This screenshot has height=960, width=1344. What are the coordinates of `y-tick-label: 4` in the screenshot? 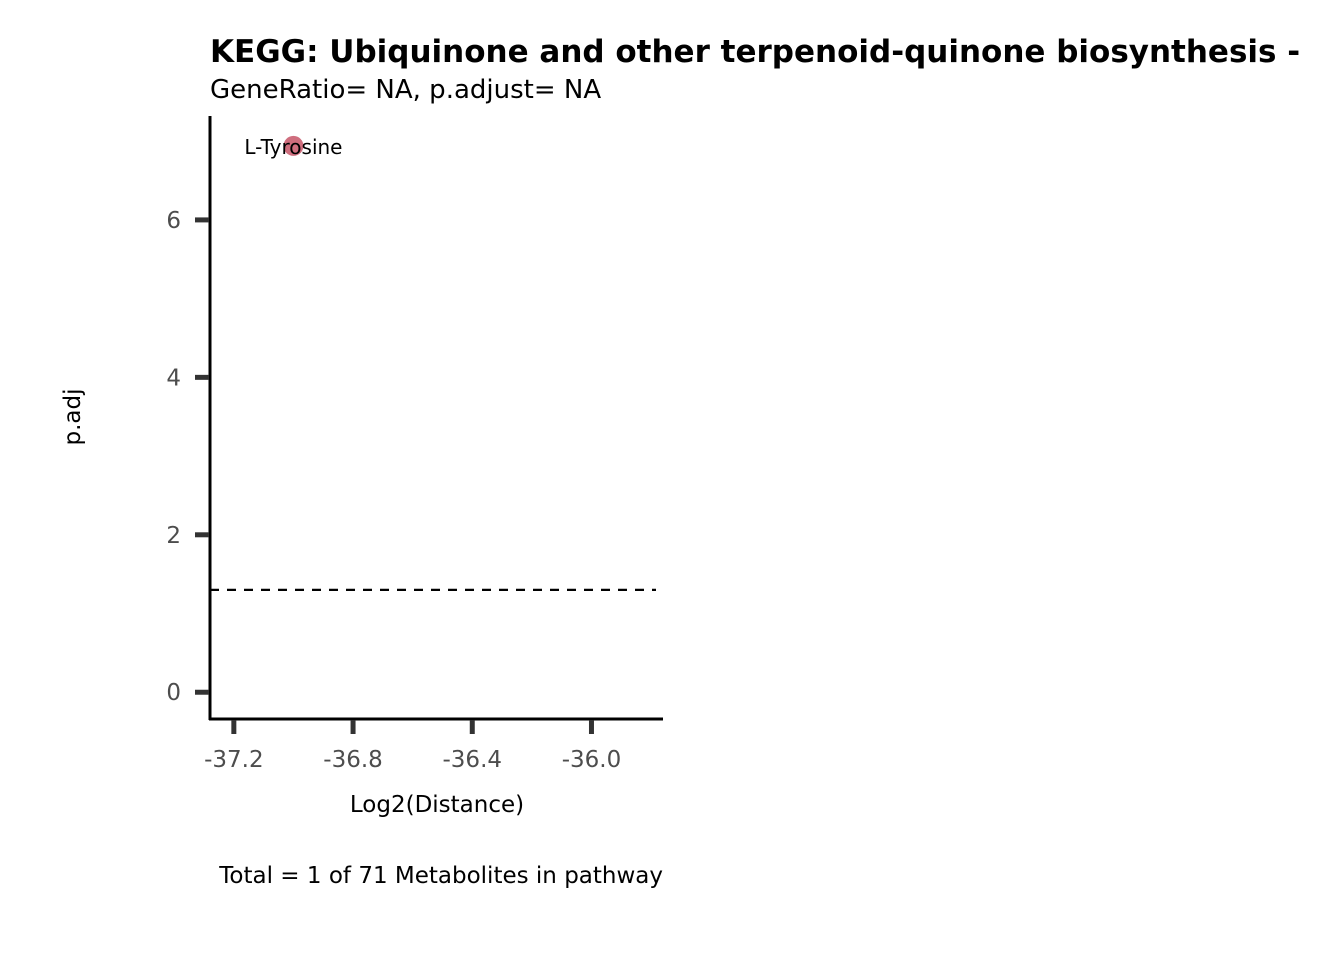 It's located at (173, 378).